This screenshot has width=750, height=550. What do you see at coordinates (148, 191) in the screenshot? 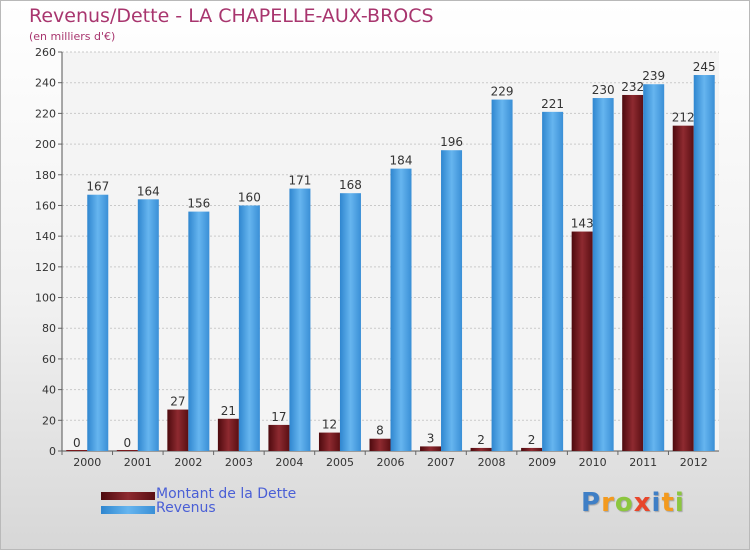
I see `data-label-revenus: 164` at bounding box center [148, 191].